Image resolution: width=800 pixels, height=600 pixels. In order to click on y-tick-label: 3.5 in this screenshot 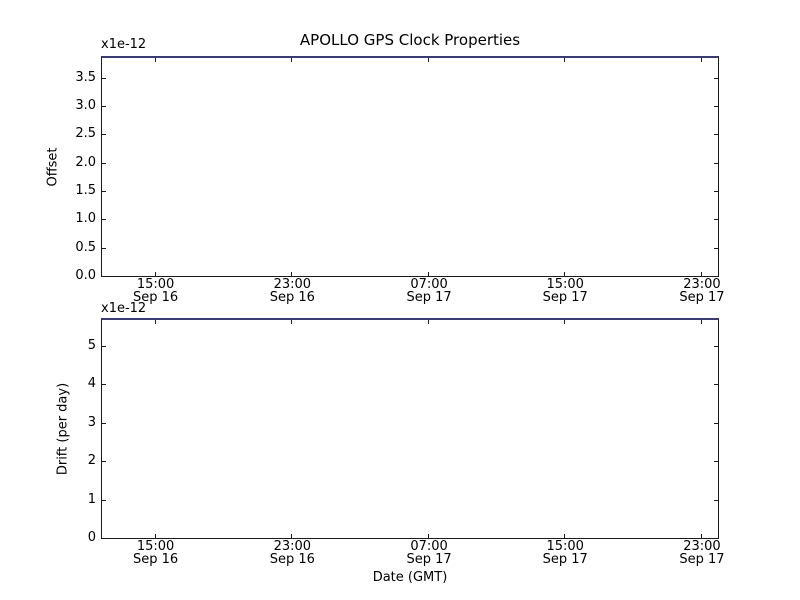, I will do `click(85, 77)`.